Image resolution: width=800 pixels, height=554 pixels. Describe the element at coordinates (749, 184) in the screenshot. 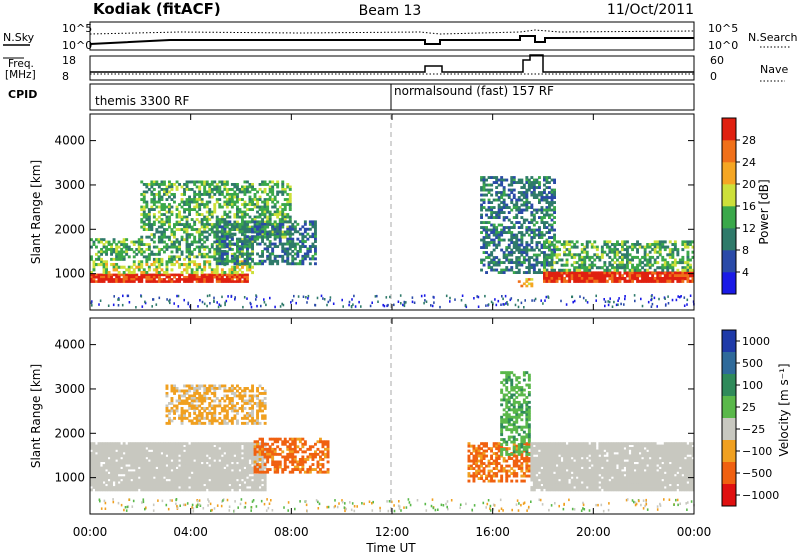

I see `colorbar-tick-label: 20` at that location.